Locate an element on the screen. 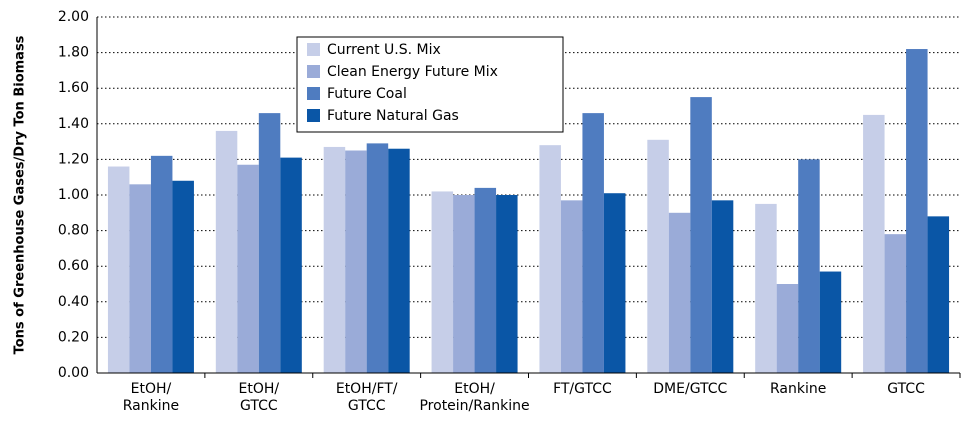 This screenshot has height=438, width=966. x-tick-label: EtOH/ GTCC is located at coordinates (259, 397).